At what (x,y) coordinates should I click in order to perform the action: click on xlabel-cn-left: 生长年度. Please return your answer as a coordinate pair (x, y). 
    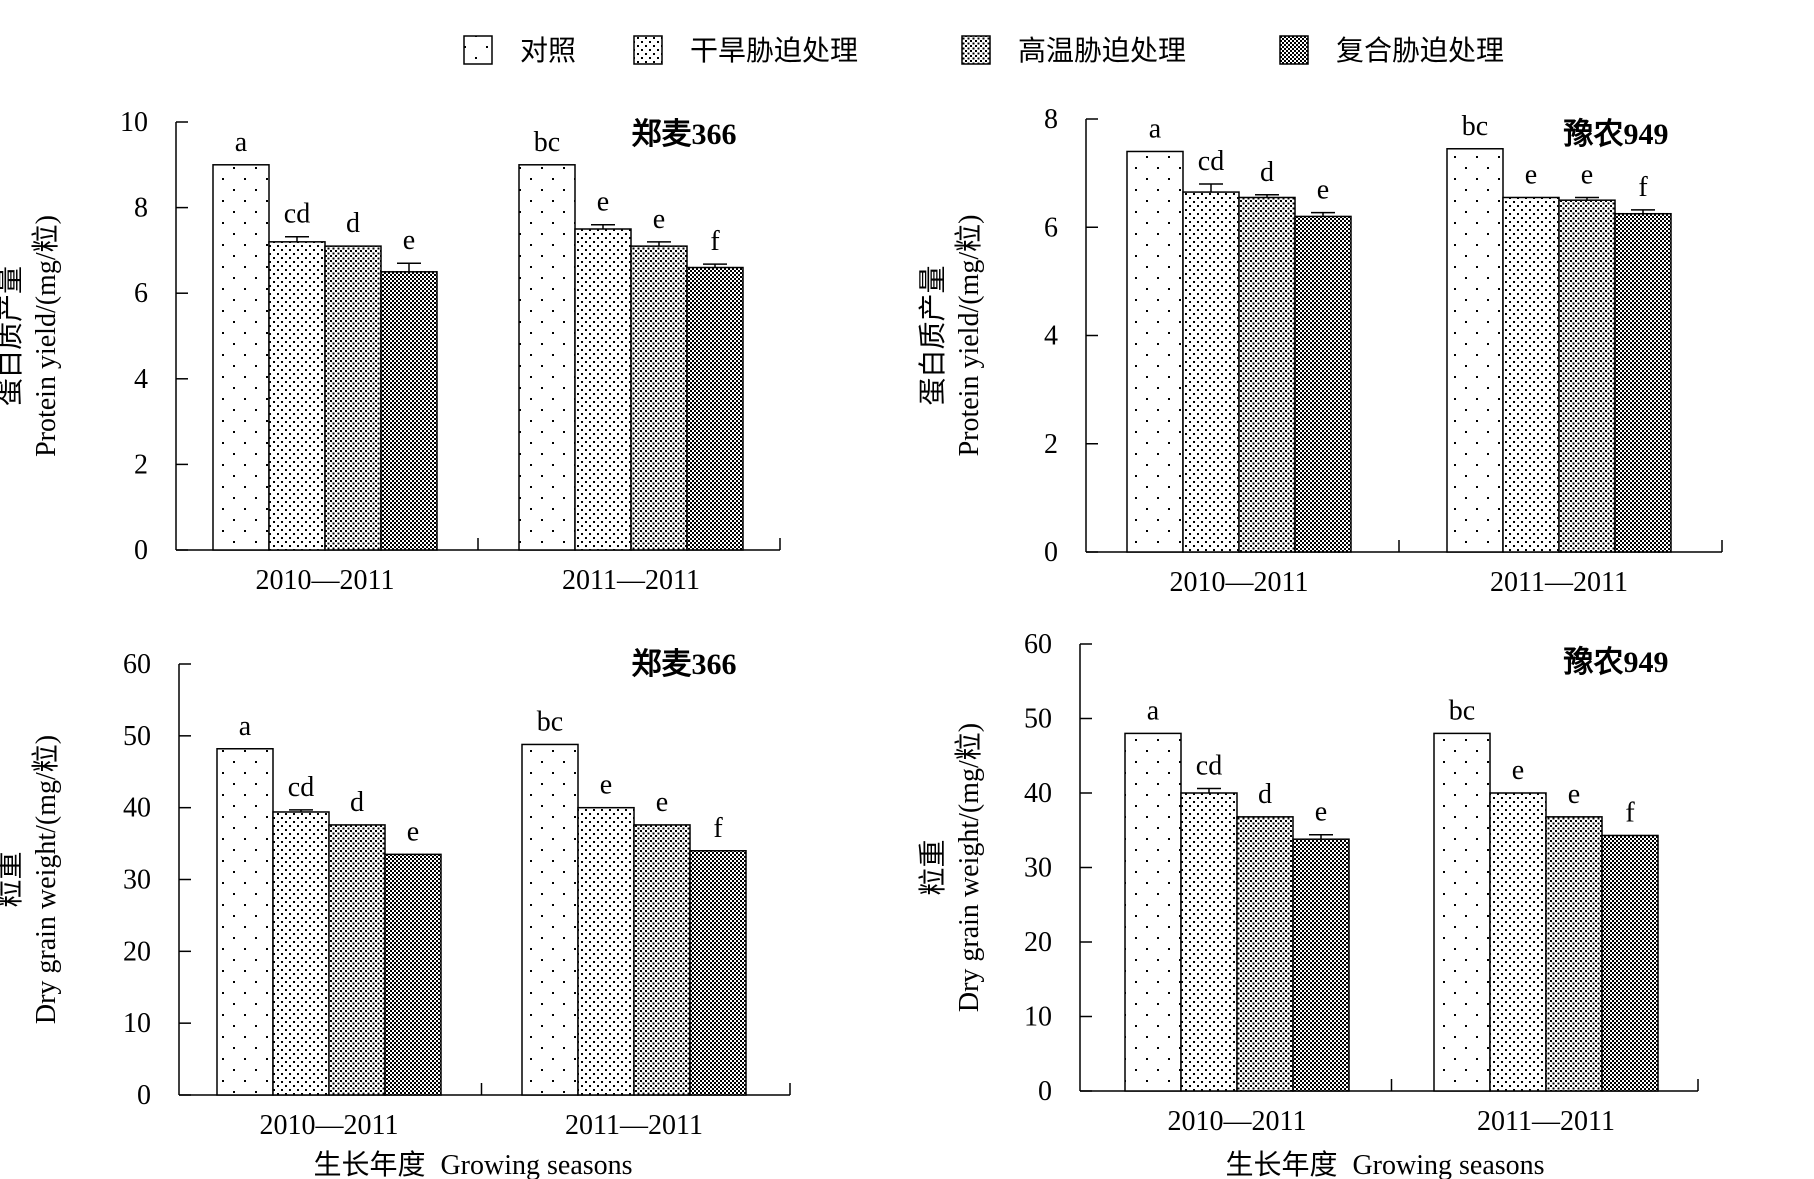
    Looking at the image, I should click on (369, 1163).